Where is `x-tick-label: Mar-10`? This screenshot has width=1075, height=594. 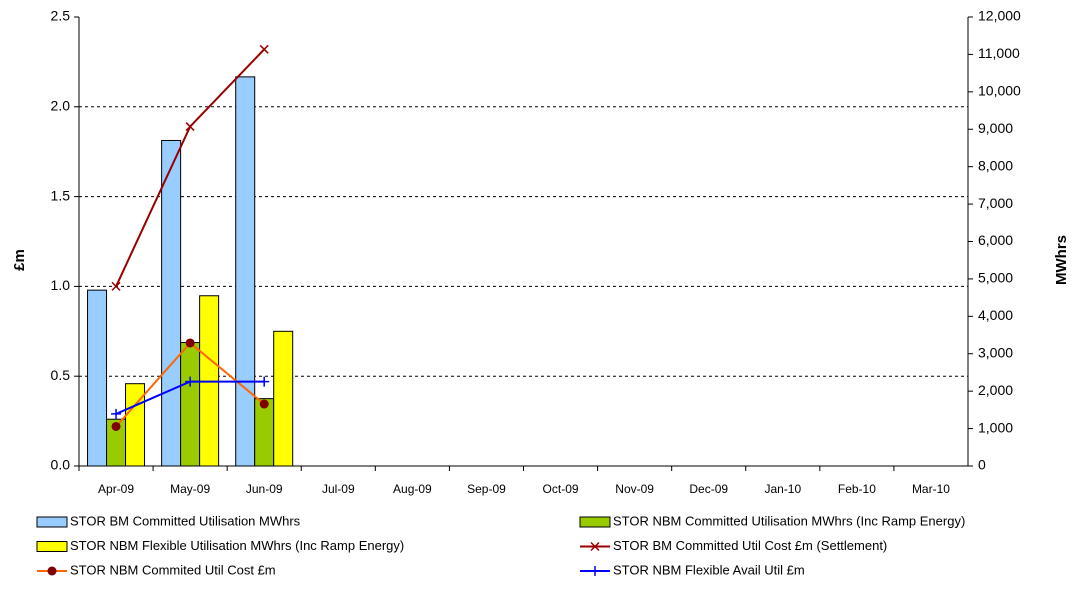
x-tick-label: Mar-10 is located at coordinates (931, 489).